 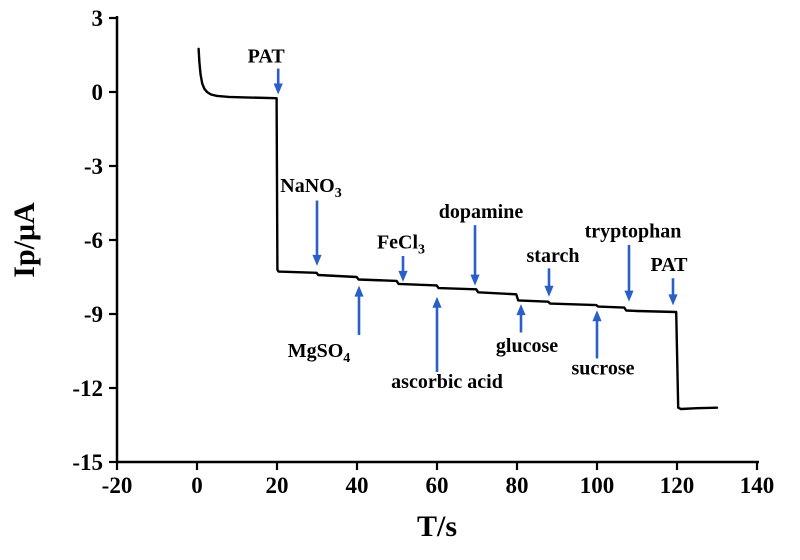 I want to click on x-tick-label: 120, so click(x=677, y=485).